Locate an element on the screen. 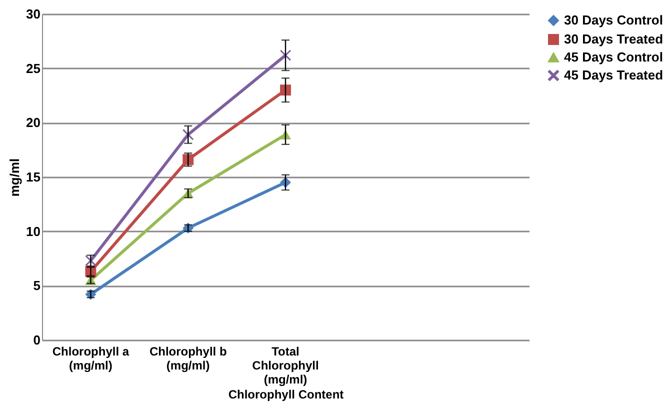 Image resolution: width=672 pixels, height=408 pixels. y-axis-title: mg/ml is located at coordinates (14, 177).